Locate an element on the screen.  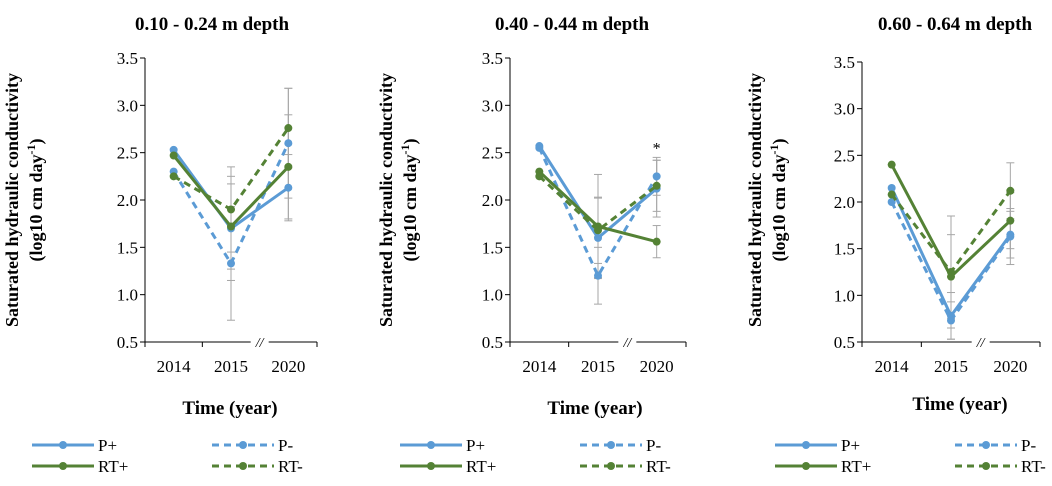
chart-title: 0.40 - 0.44 m depth is located at coordinates (572, 24).